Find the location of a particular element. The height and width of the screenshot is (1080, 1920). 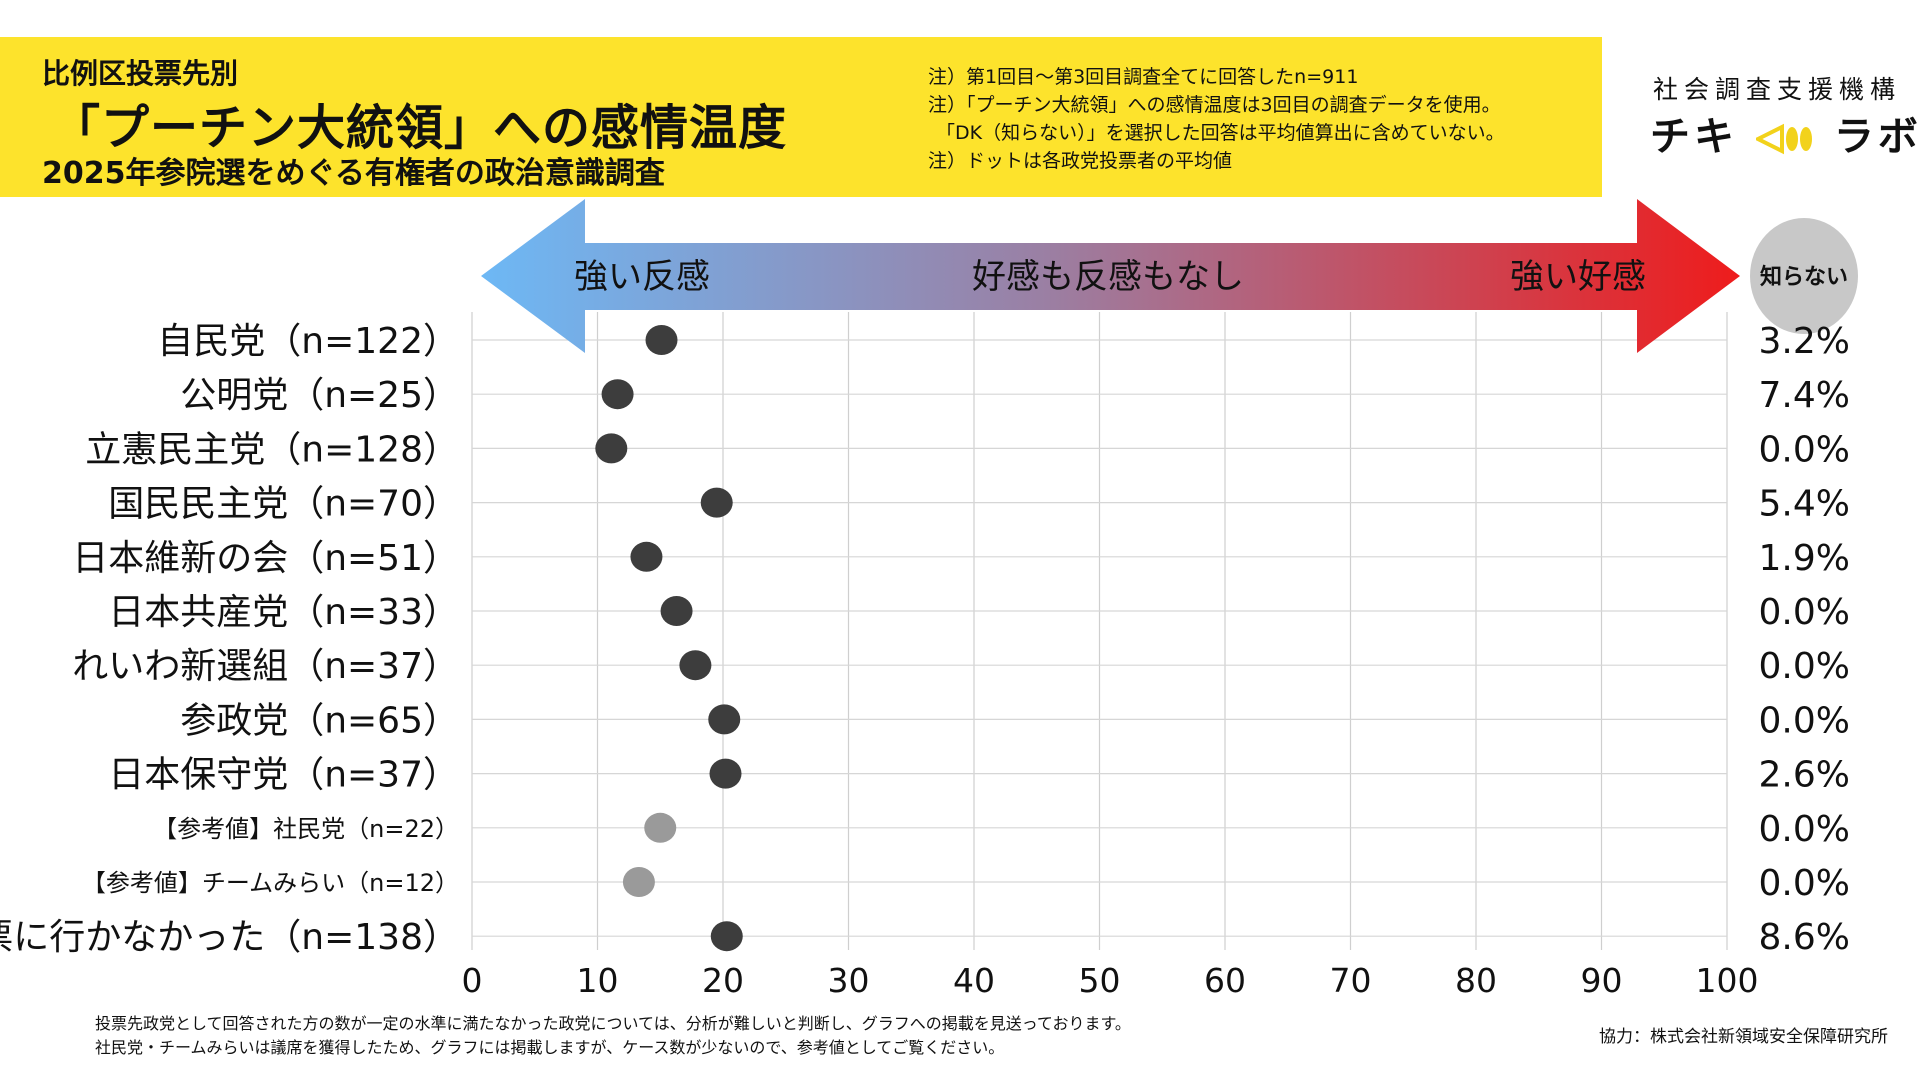

dk-percent-label: 8.6% is located at coordinates (1804, 937).